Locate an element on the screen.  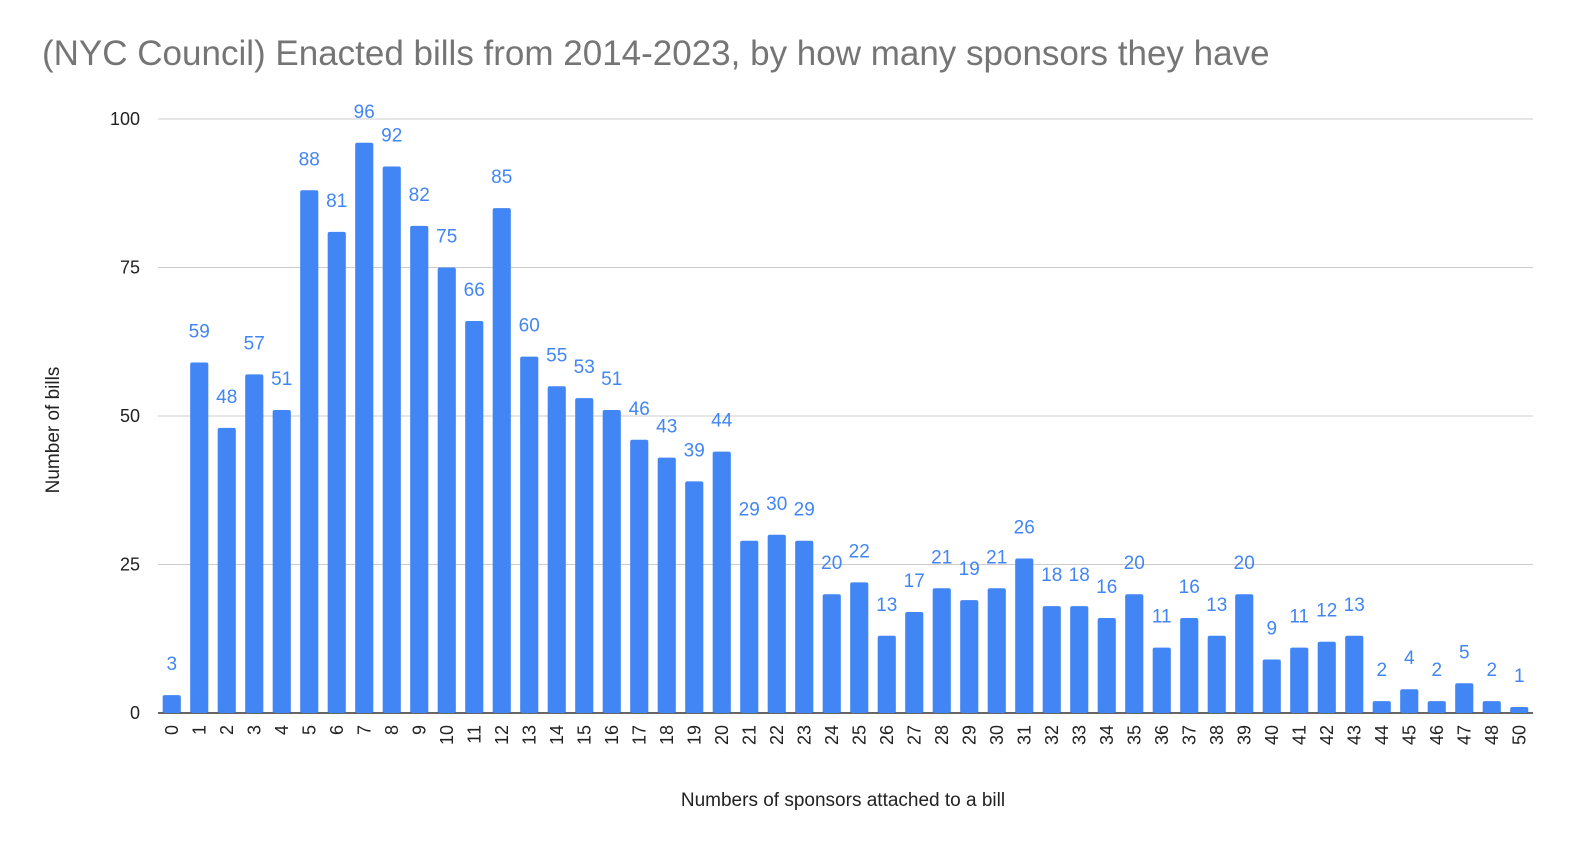
data-label: 51 is located at coordinates (281, 379).